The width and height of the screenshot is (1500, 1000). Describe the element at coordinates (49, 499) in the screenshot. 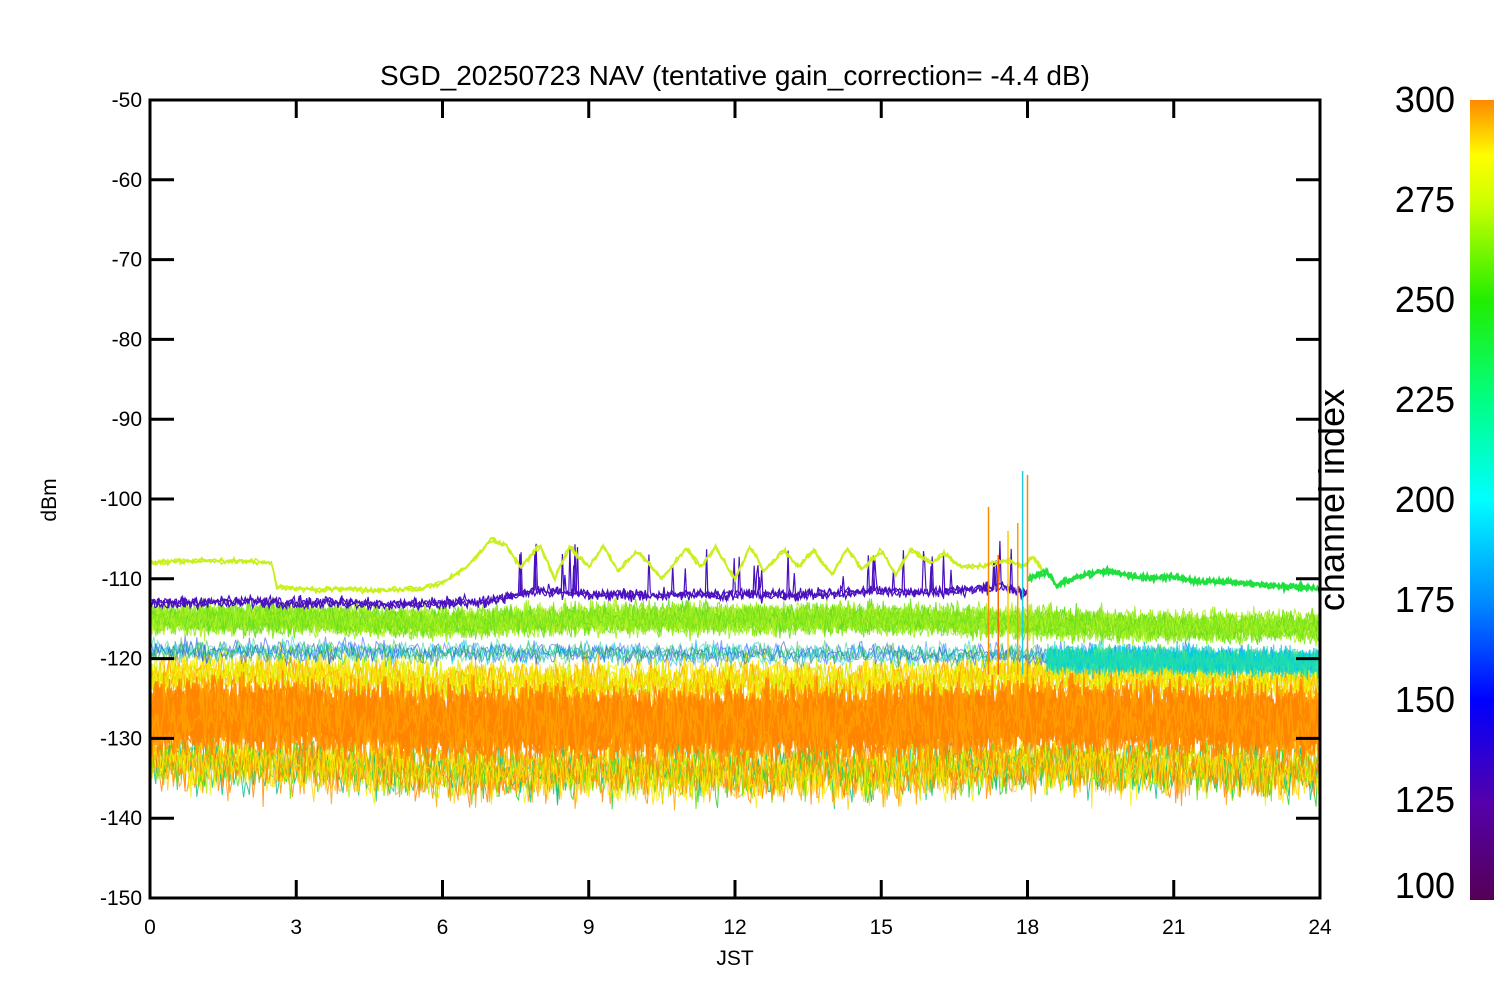

I see `y-axis-title: dBm` at that location.